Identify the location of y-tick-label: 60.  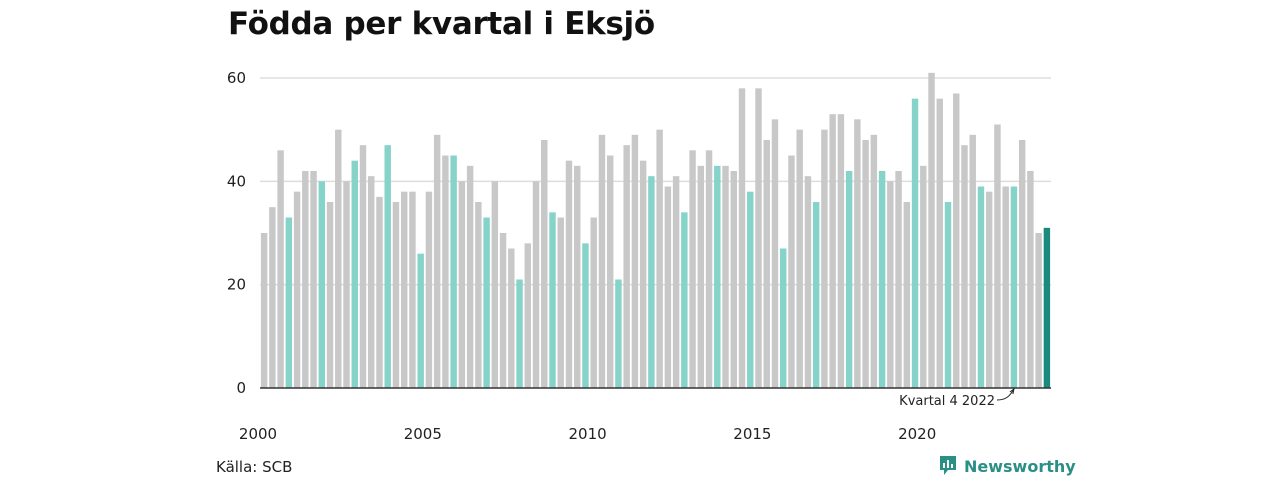
(236, 78).